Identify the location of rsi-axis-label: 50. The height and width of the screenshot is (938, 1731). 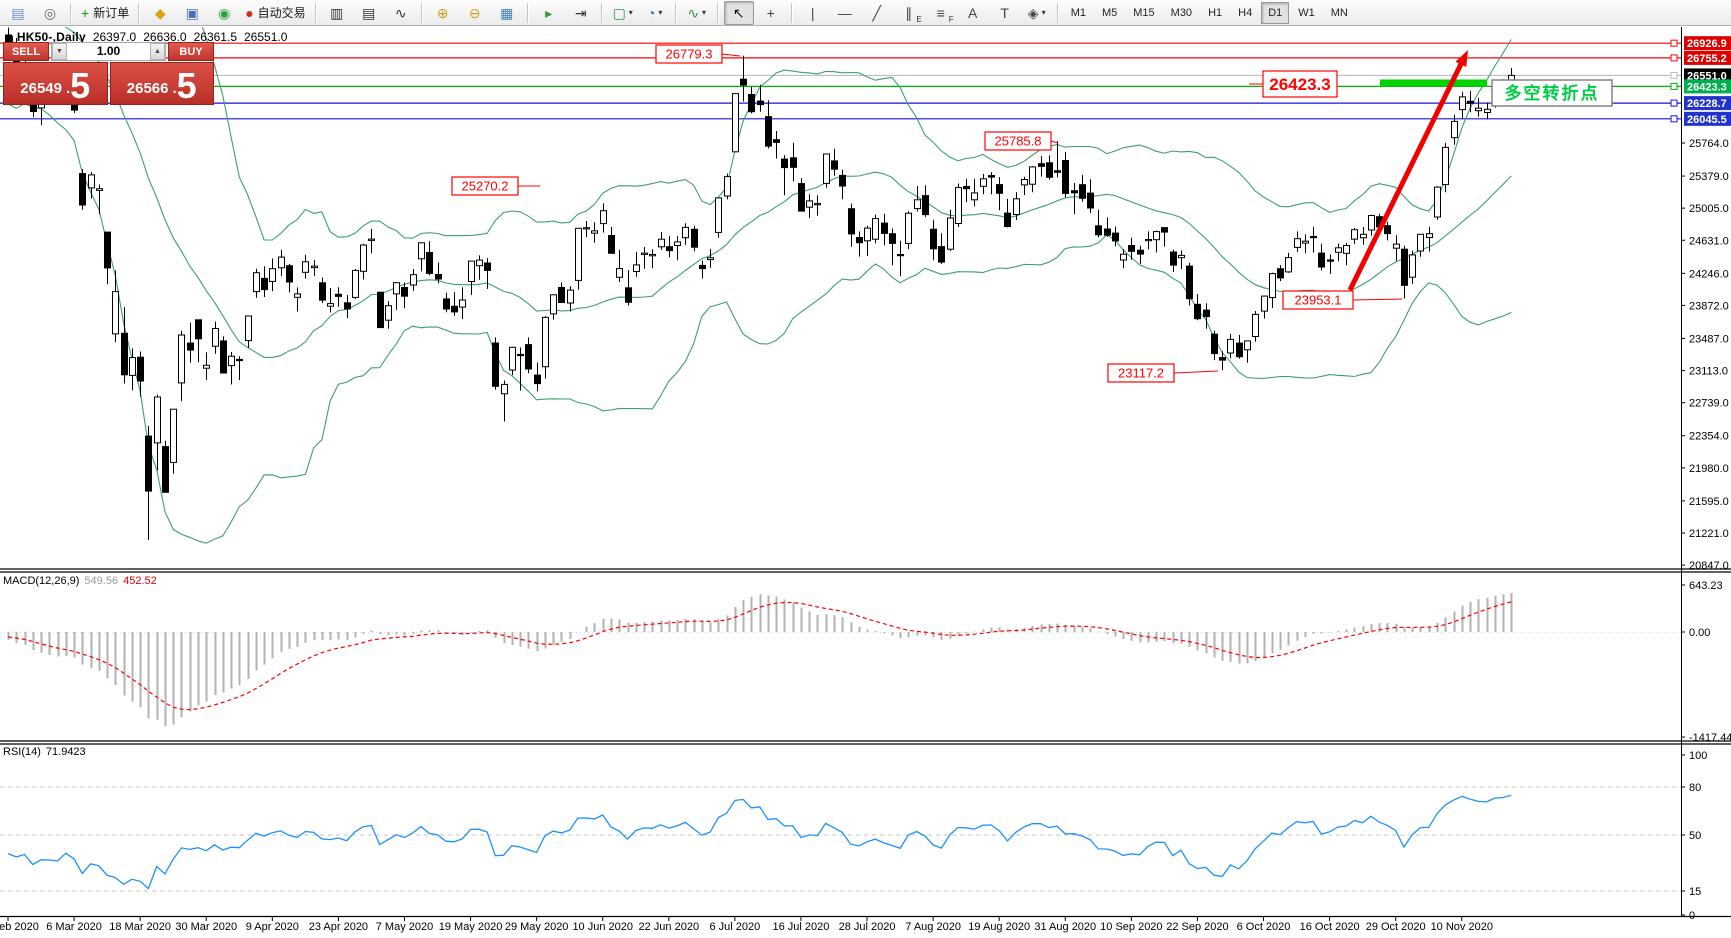
(1695, 836).